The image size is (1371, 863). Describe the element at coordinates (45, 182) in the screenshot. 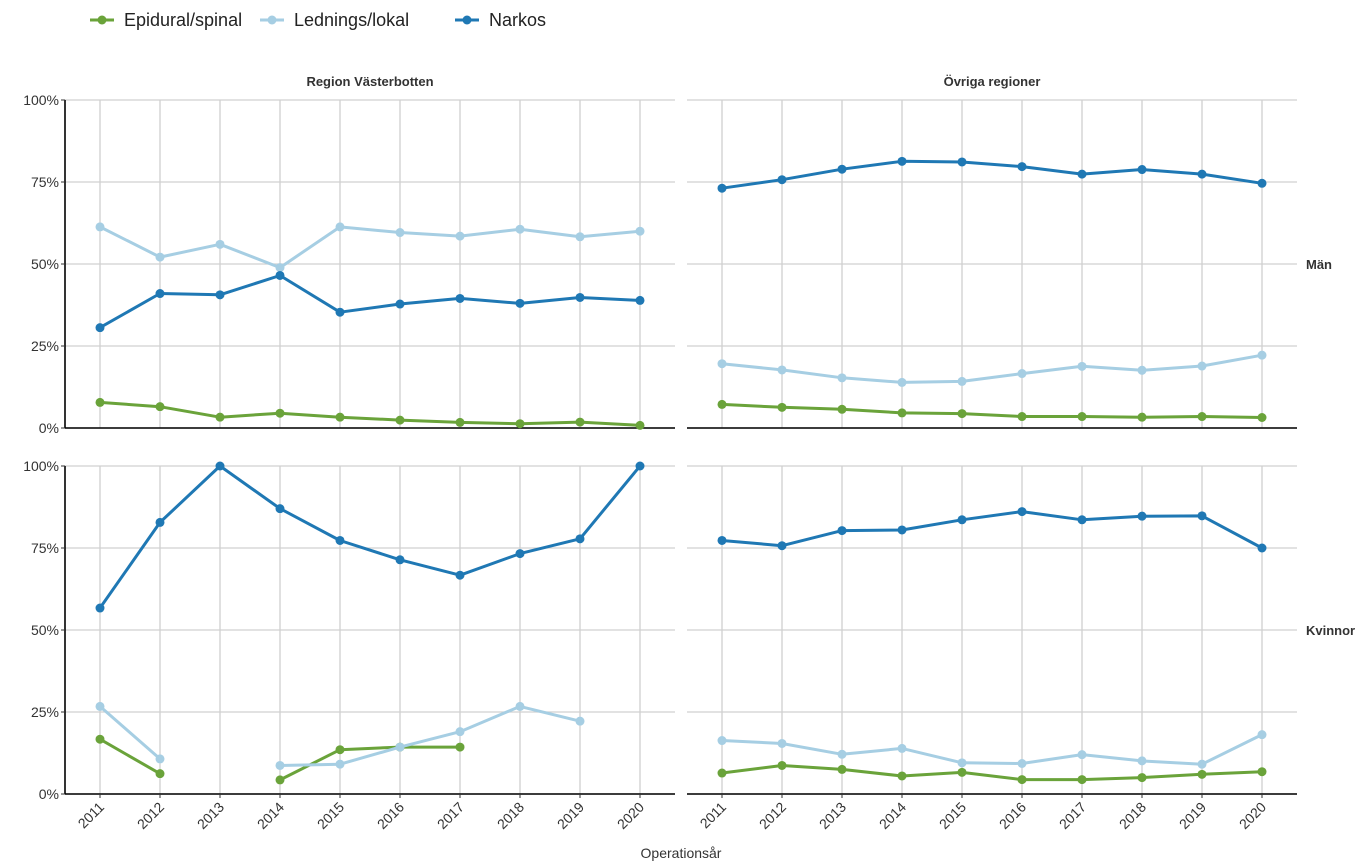

I see `y-tick-label: 75%` at that location.